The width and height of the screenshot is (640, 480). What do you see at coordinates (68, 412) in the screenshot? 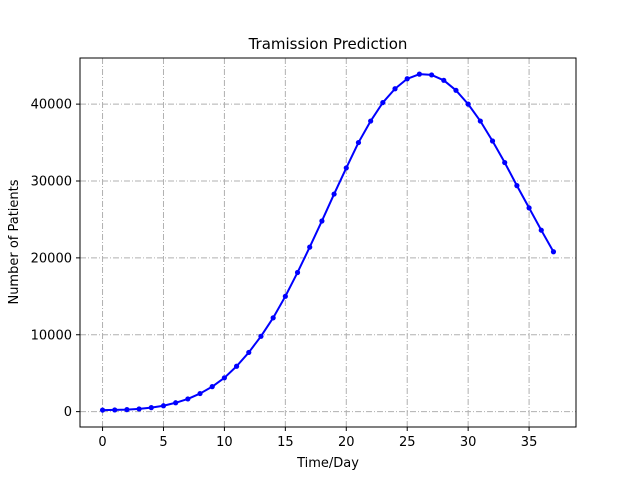
I see `y-tick-label: 0` at bounding box center [68, 412].